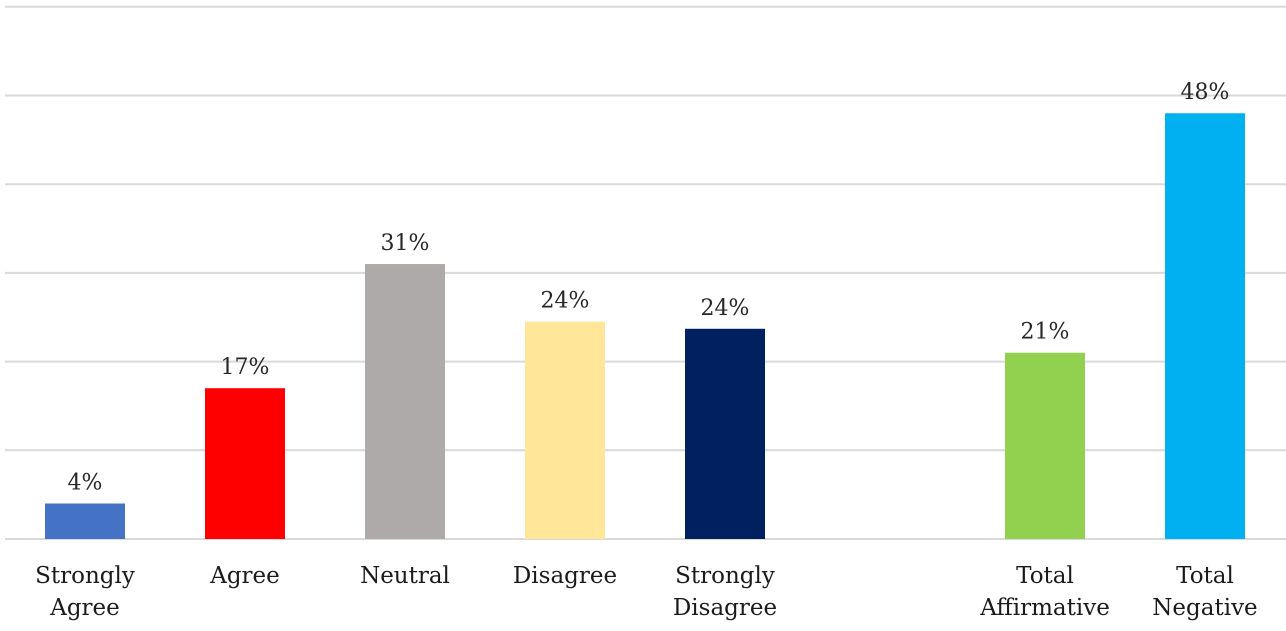 This screenshot has height=631, width=1286. I want to click on data-label: 31%, so click(405, 243).